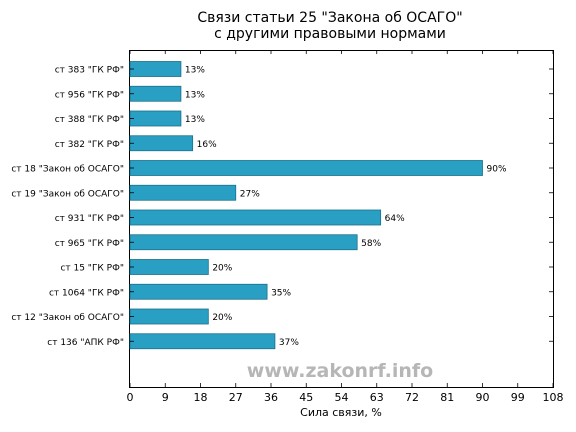 Image resolution: width=576 pixels, height=432 pixels. What do you see at coordinates (340, 371) in the screenshot?
I see `watermark: www.zakonrf.info` at bounding box center [340, 371].